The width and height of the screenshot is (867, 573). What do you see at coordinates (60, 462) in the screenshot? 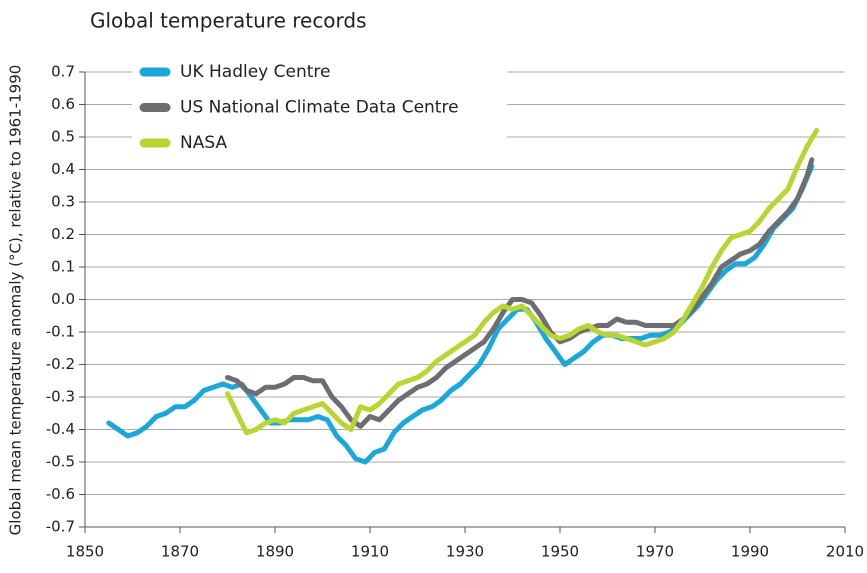
I see `y-tick-label: -0.5` at bounding box center [60, 462].